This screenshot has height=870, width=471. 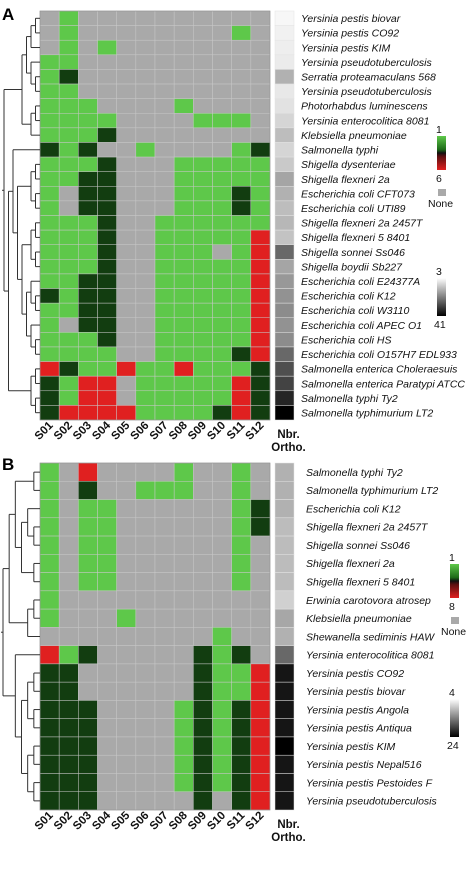 What do you see at coordinates (284, 728) in the screenshot?
I see `panel-b-ortho-cell` at bounding box center [284, 728].